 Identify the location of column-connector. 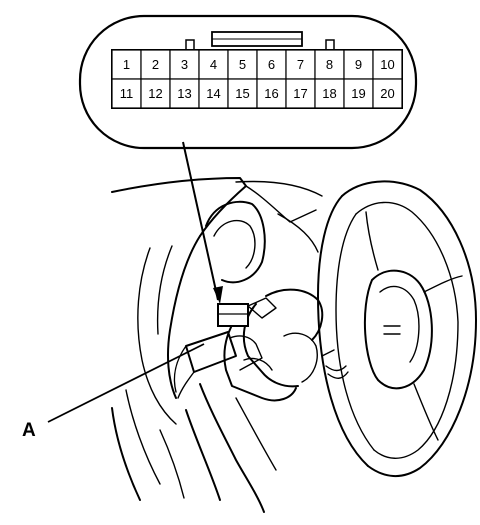
(233, 315).